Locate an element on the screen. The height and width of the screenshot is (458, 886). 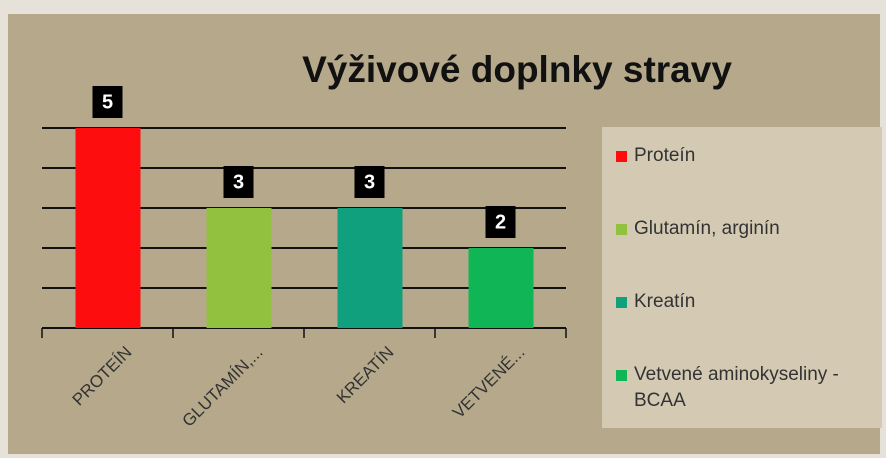
legend-item: Vetvené aminokyseliny - BCAA is located at coordinates (742, 398).